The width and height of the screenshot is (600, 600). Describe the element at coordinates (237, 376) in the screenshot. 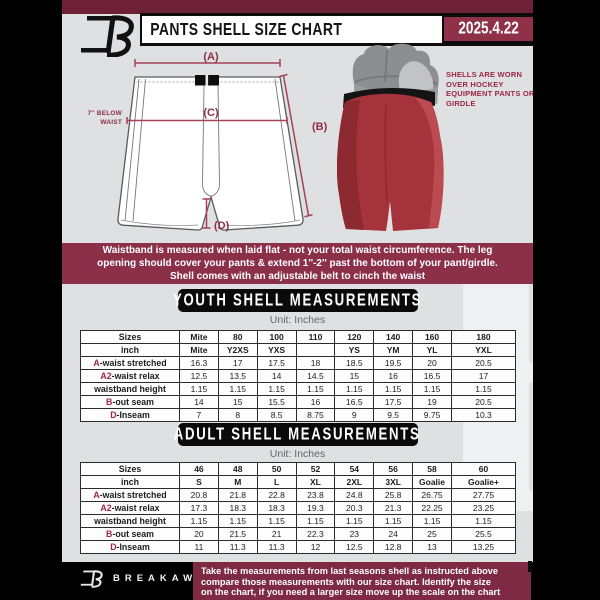

I see `measurement-cell: 13.5` at that location.